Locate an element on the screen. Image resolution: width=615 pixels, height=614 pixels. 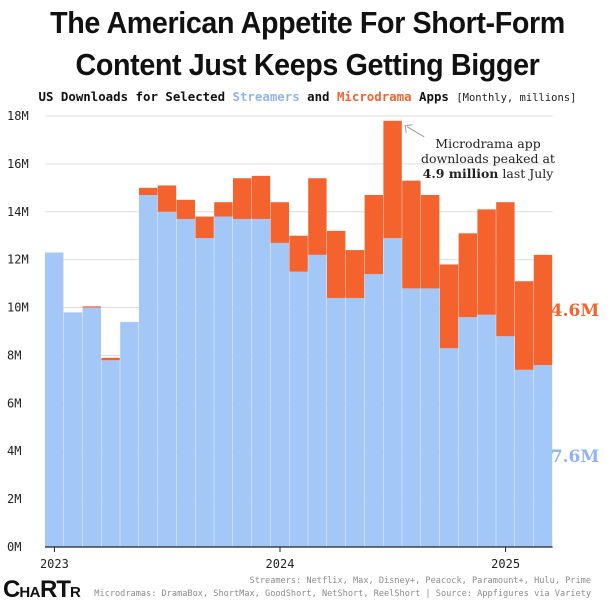
x-tick-label: 2025 is located at coordinates (505, 564).